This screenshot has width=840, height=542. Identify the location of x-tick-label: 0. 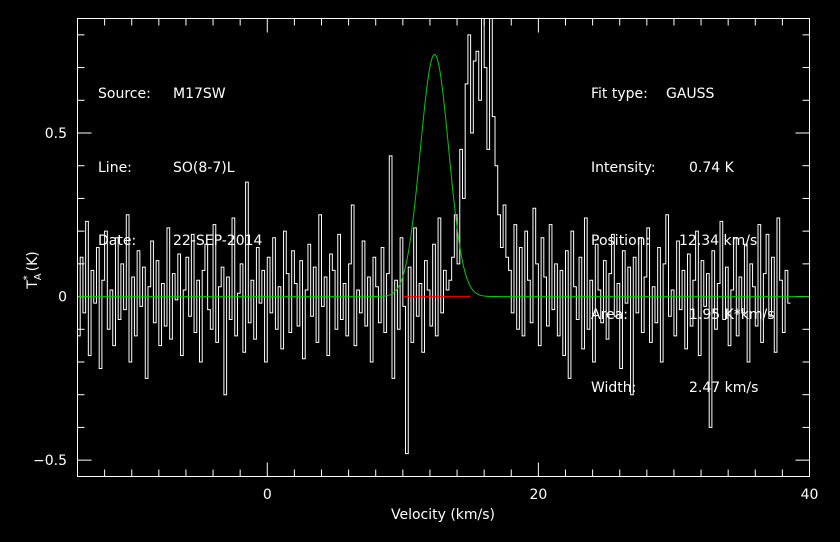
(267, 495).